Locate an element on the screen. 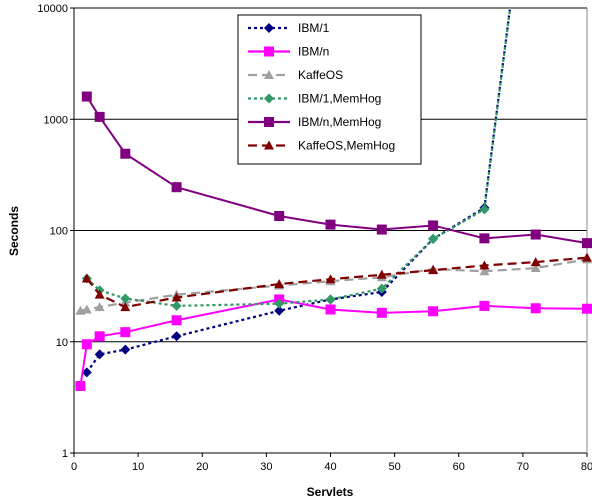 The image size is (592, 501). legend-item-2: KaffeOS is located at coordinates (295, 75).